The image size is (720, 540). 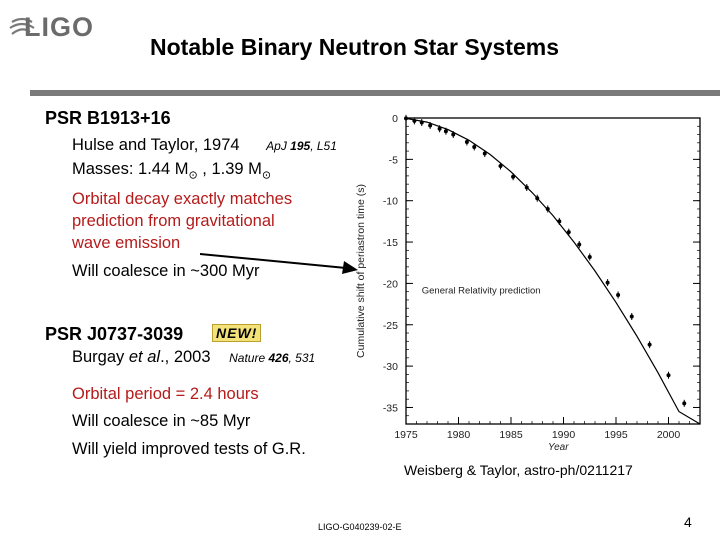 What do you see at coordinates (390, 202) in the screenshot?
I see `y-tick-label: -10` at bounding box center [390, 202].